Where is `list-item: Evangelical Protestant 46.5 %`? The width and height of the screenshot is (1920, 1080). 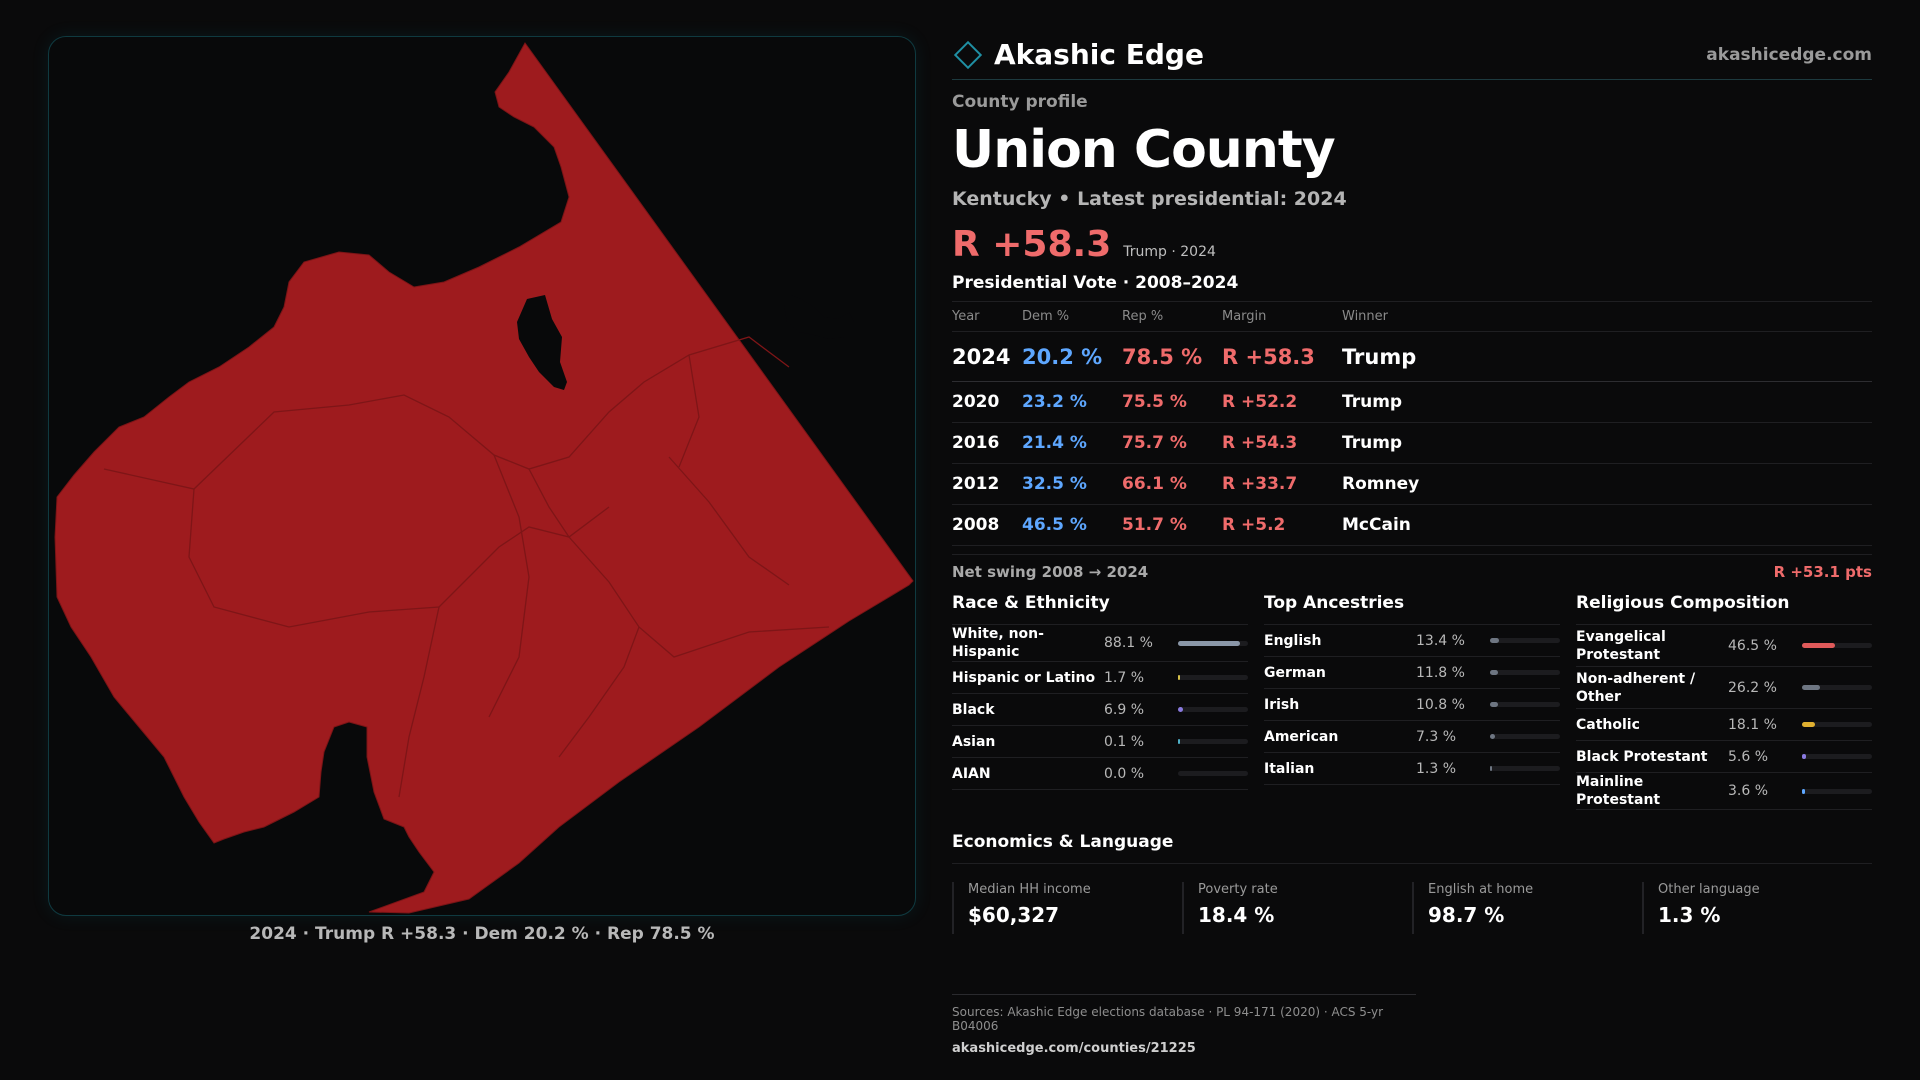
list-item: Evangelical Protestant 46.5 % is located at coordinates (1724, 646).